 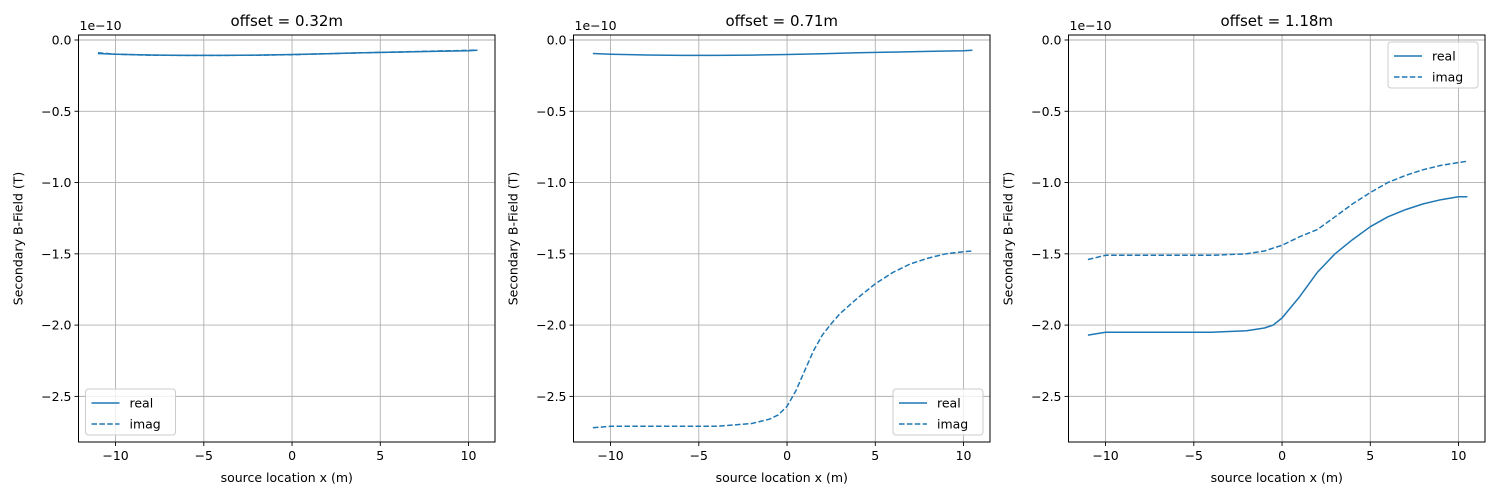 What do you see at coordinates (1276, 21) in the screenshot?
I see `subplot-title: offset = 1.18m` at bounding box center [1276, 21].